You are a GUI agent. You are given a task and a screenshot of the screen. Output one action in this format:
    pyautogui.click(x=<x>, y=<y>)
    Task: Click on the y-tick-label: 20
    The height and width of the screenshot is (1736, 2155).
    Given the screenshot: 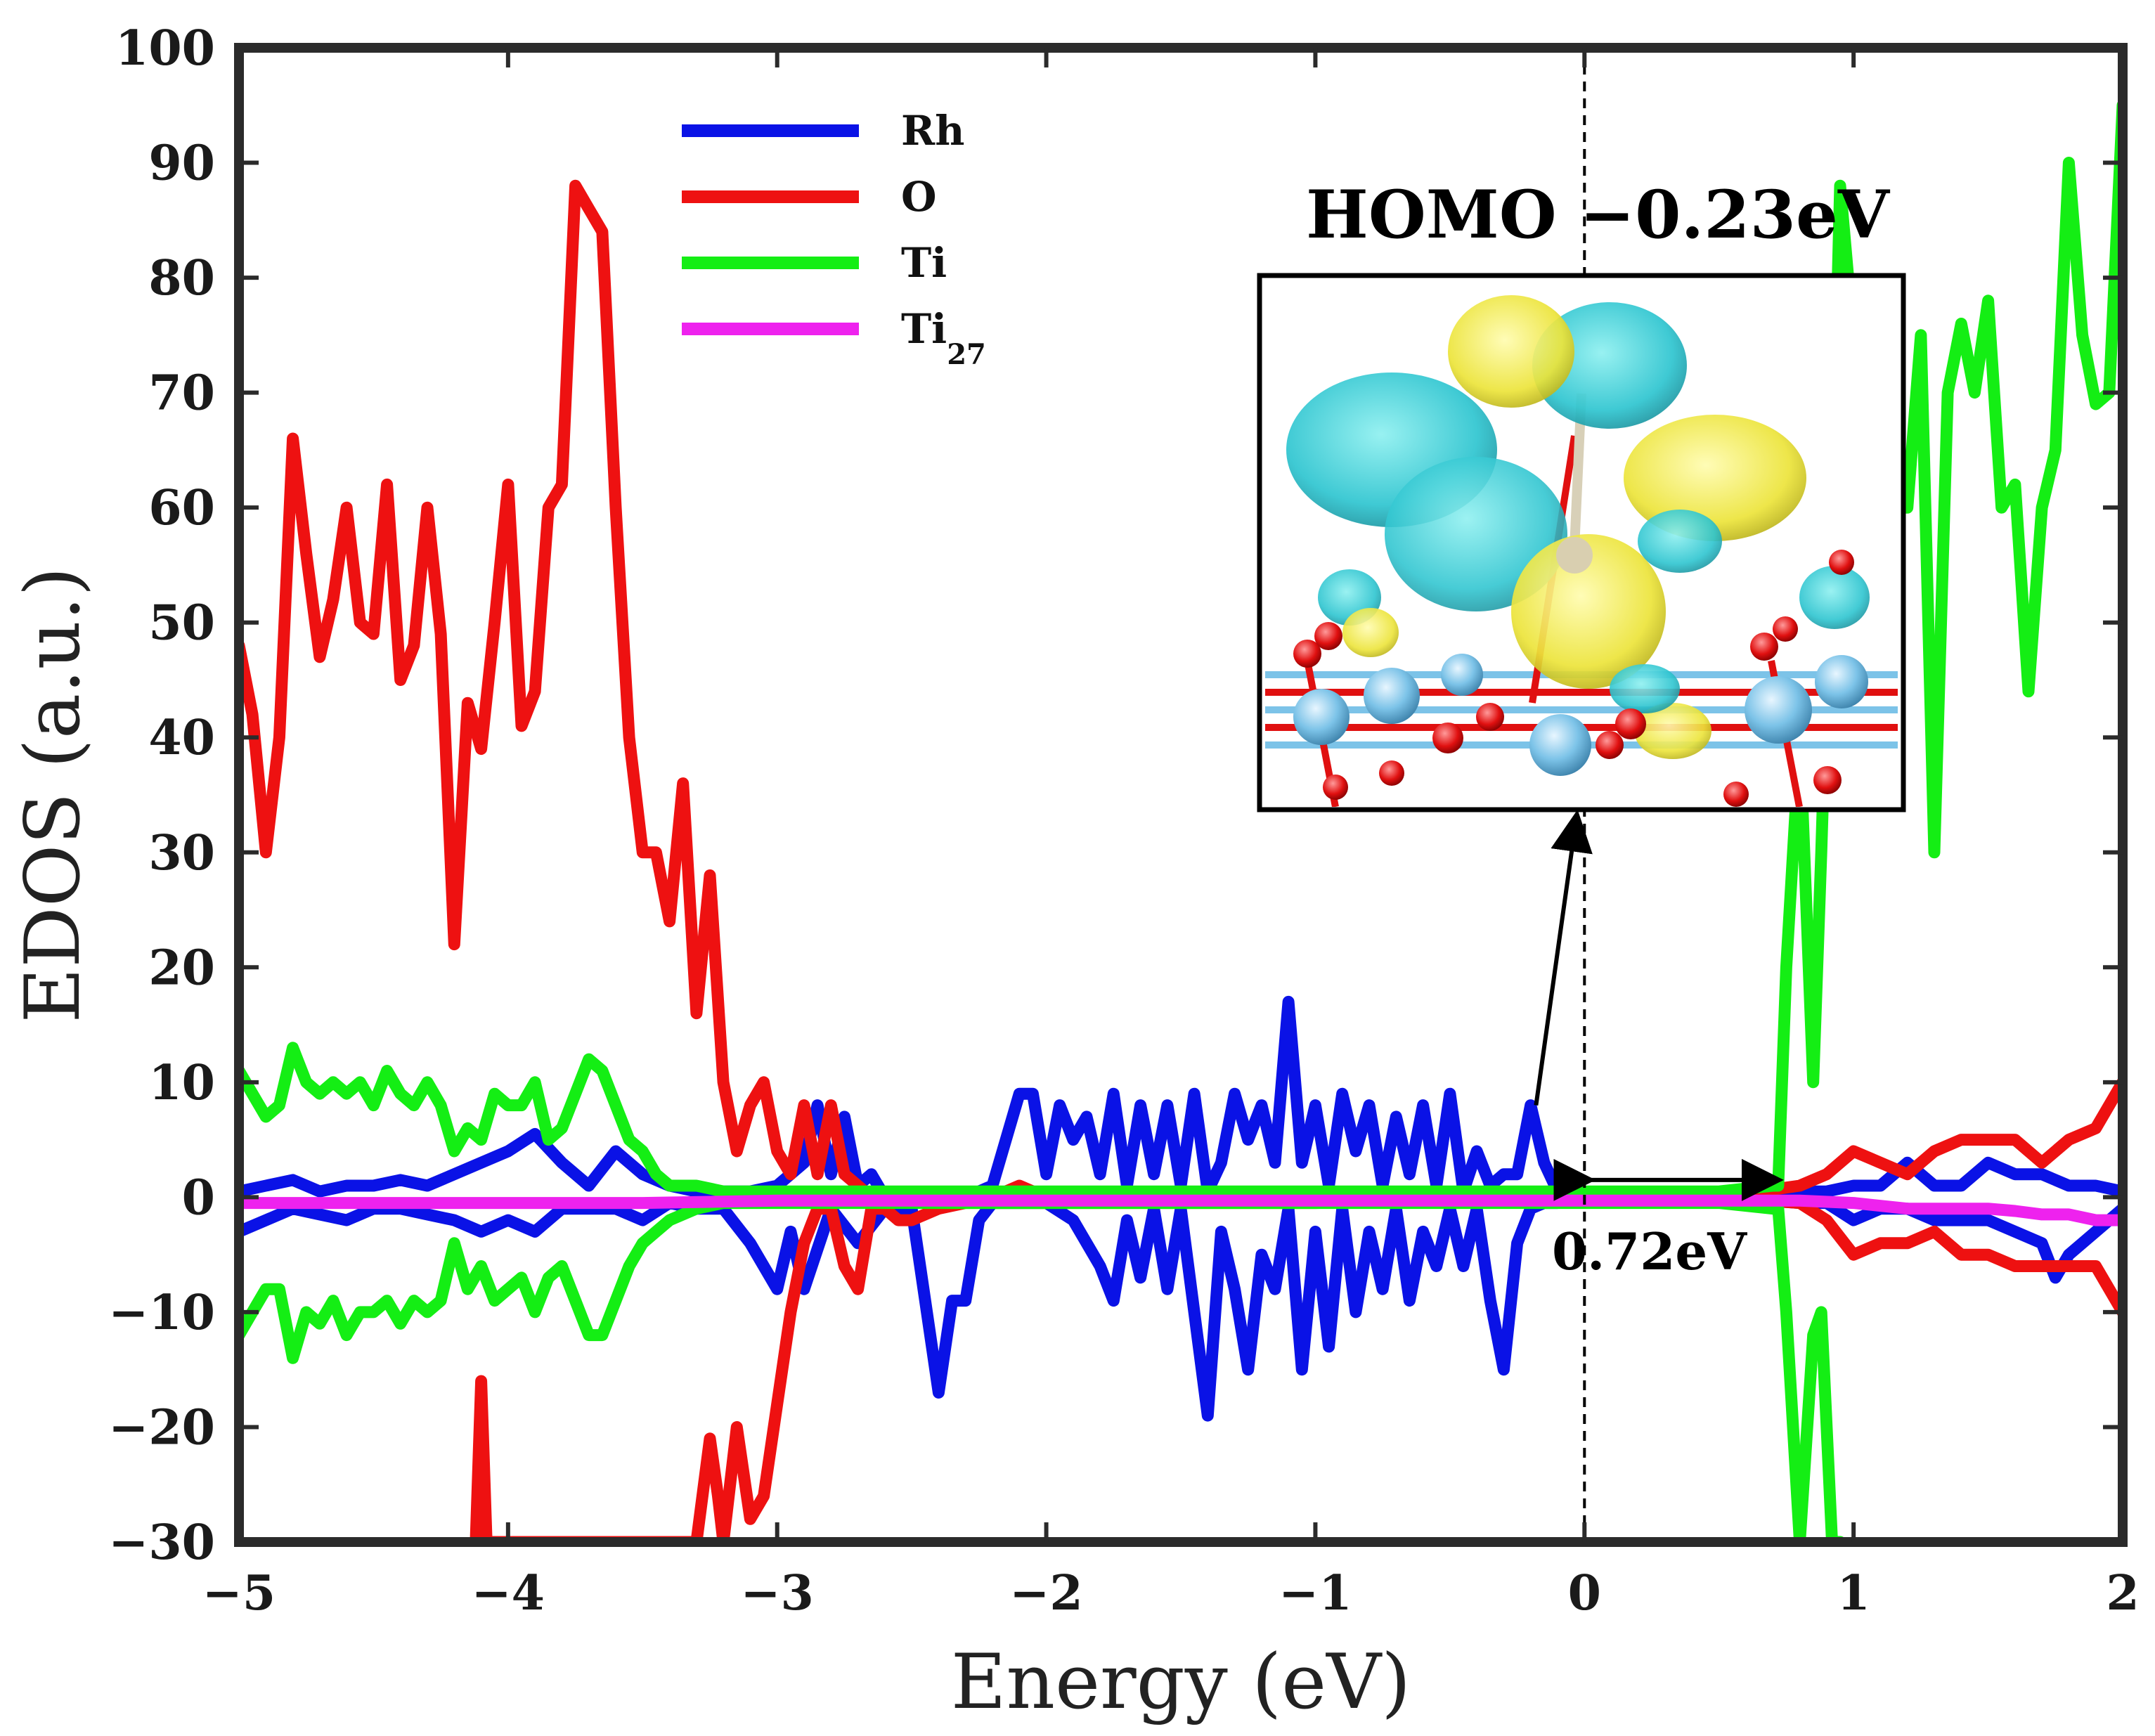 What is the action you would take?
    pyautogui.click(x=181, y=968)
    